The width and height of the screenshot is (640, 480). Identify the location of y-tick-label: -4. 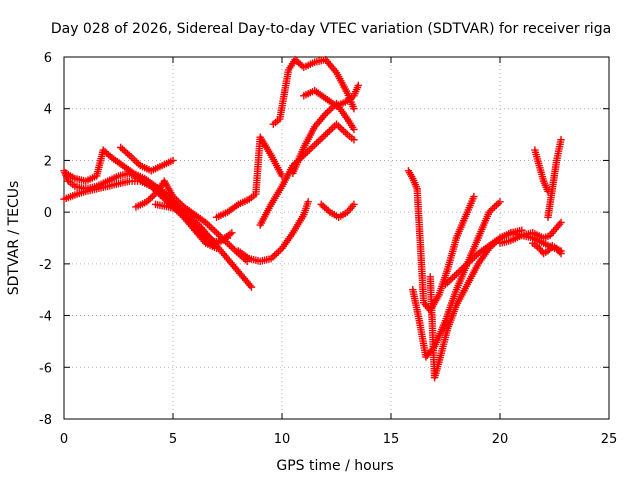
(45, 317).